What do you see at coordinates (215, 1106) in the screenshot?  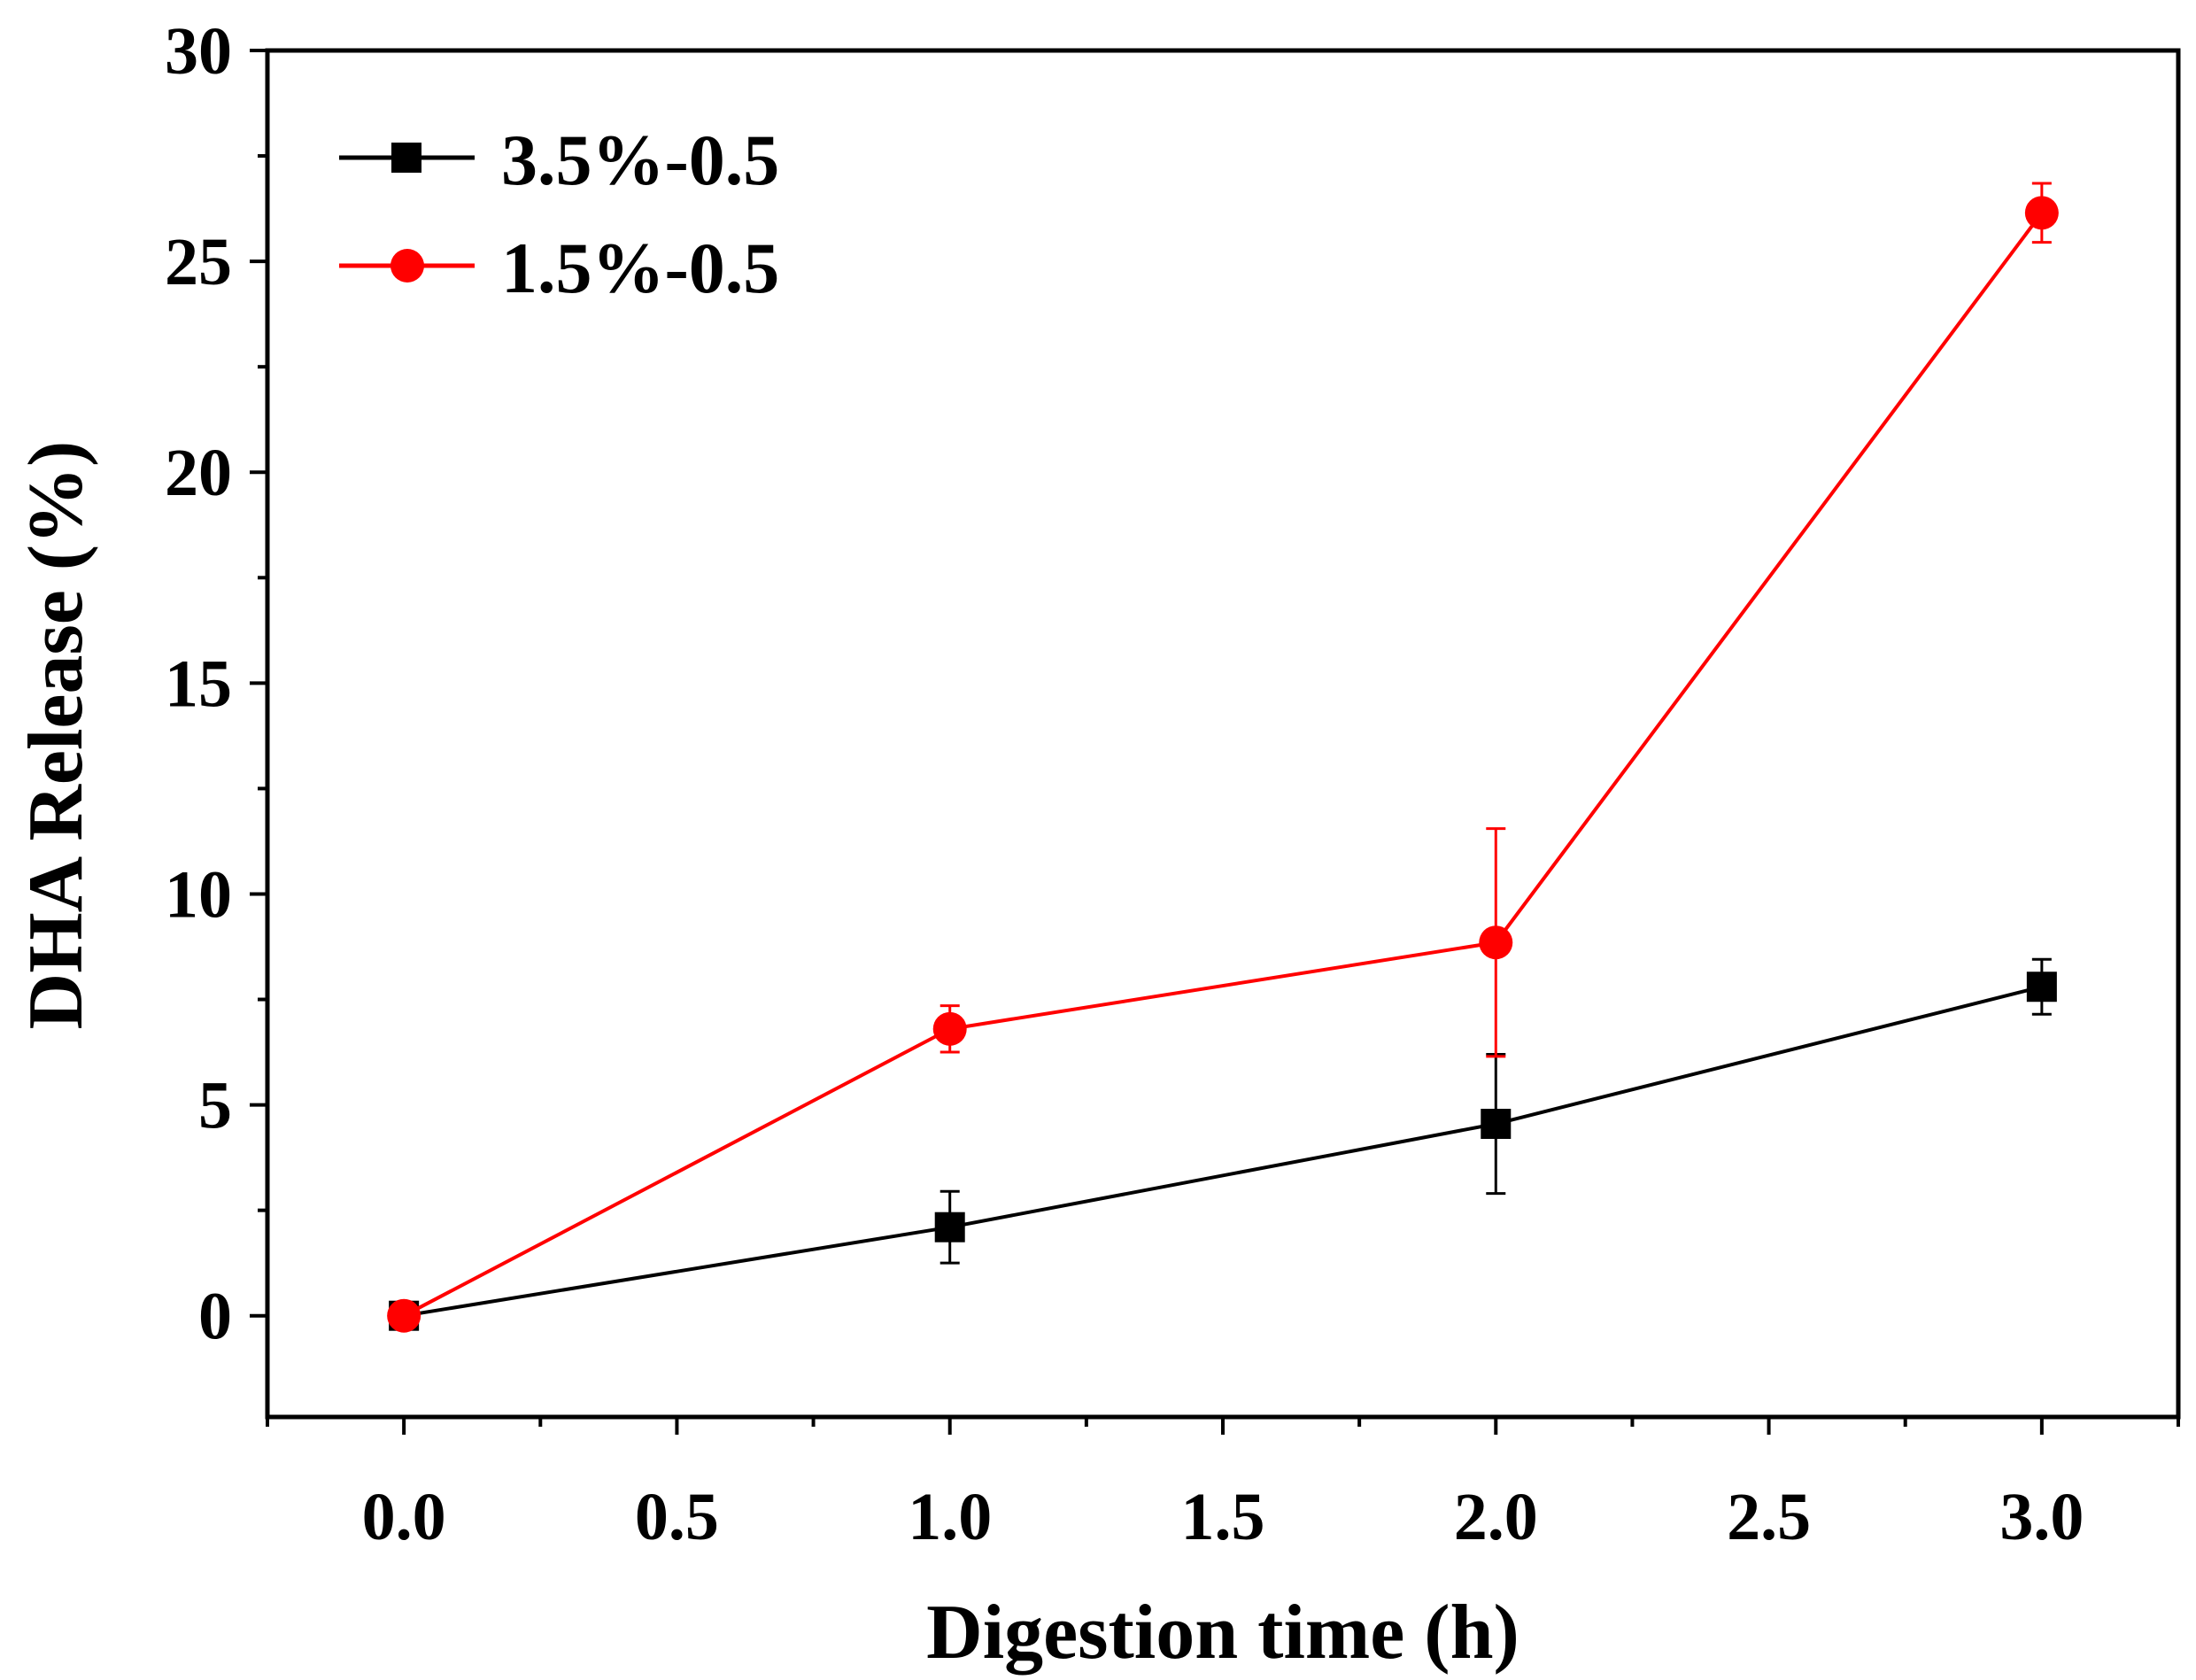 I see `y-tick-label: 5` at bounding box center [215, 1106].